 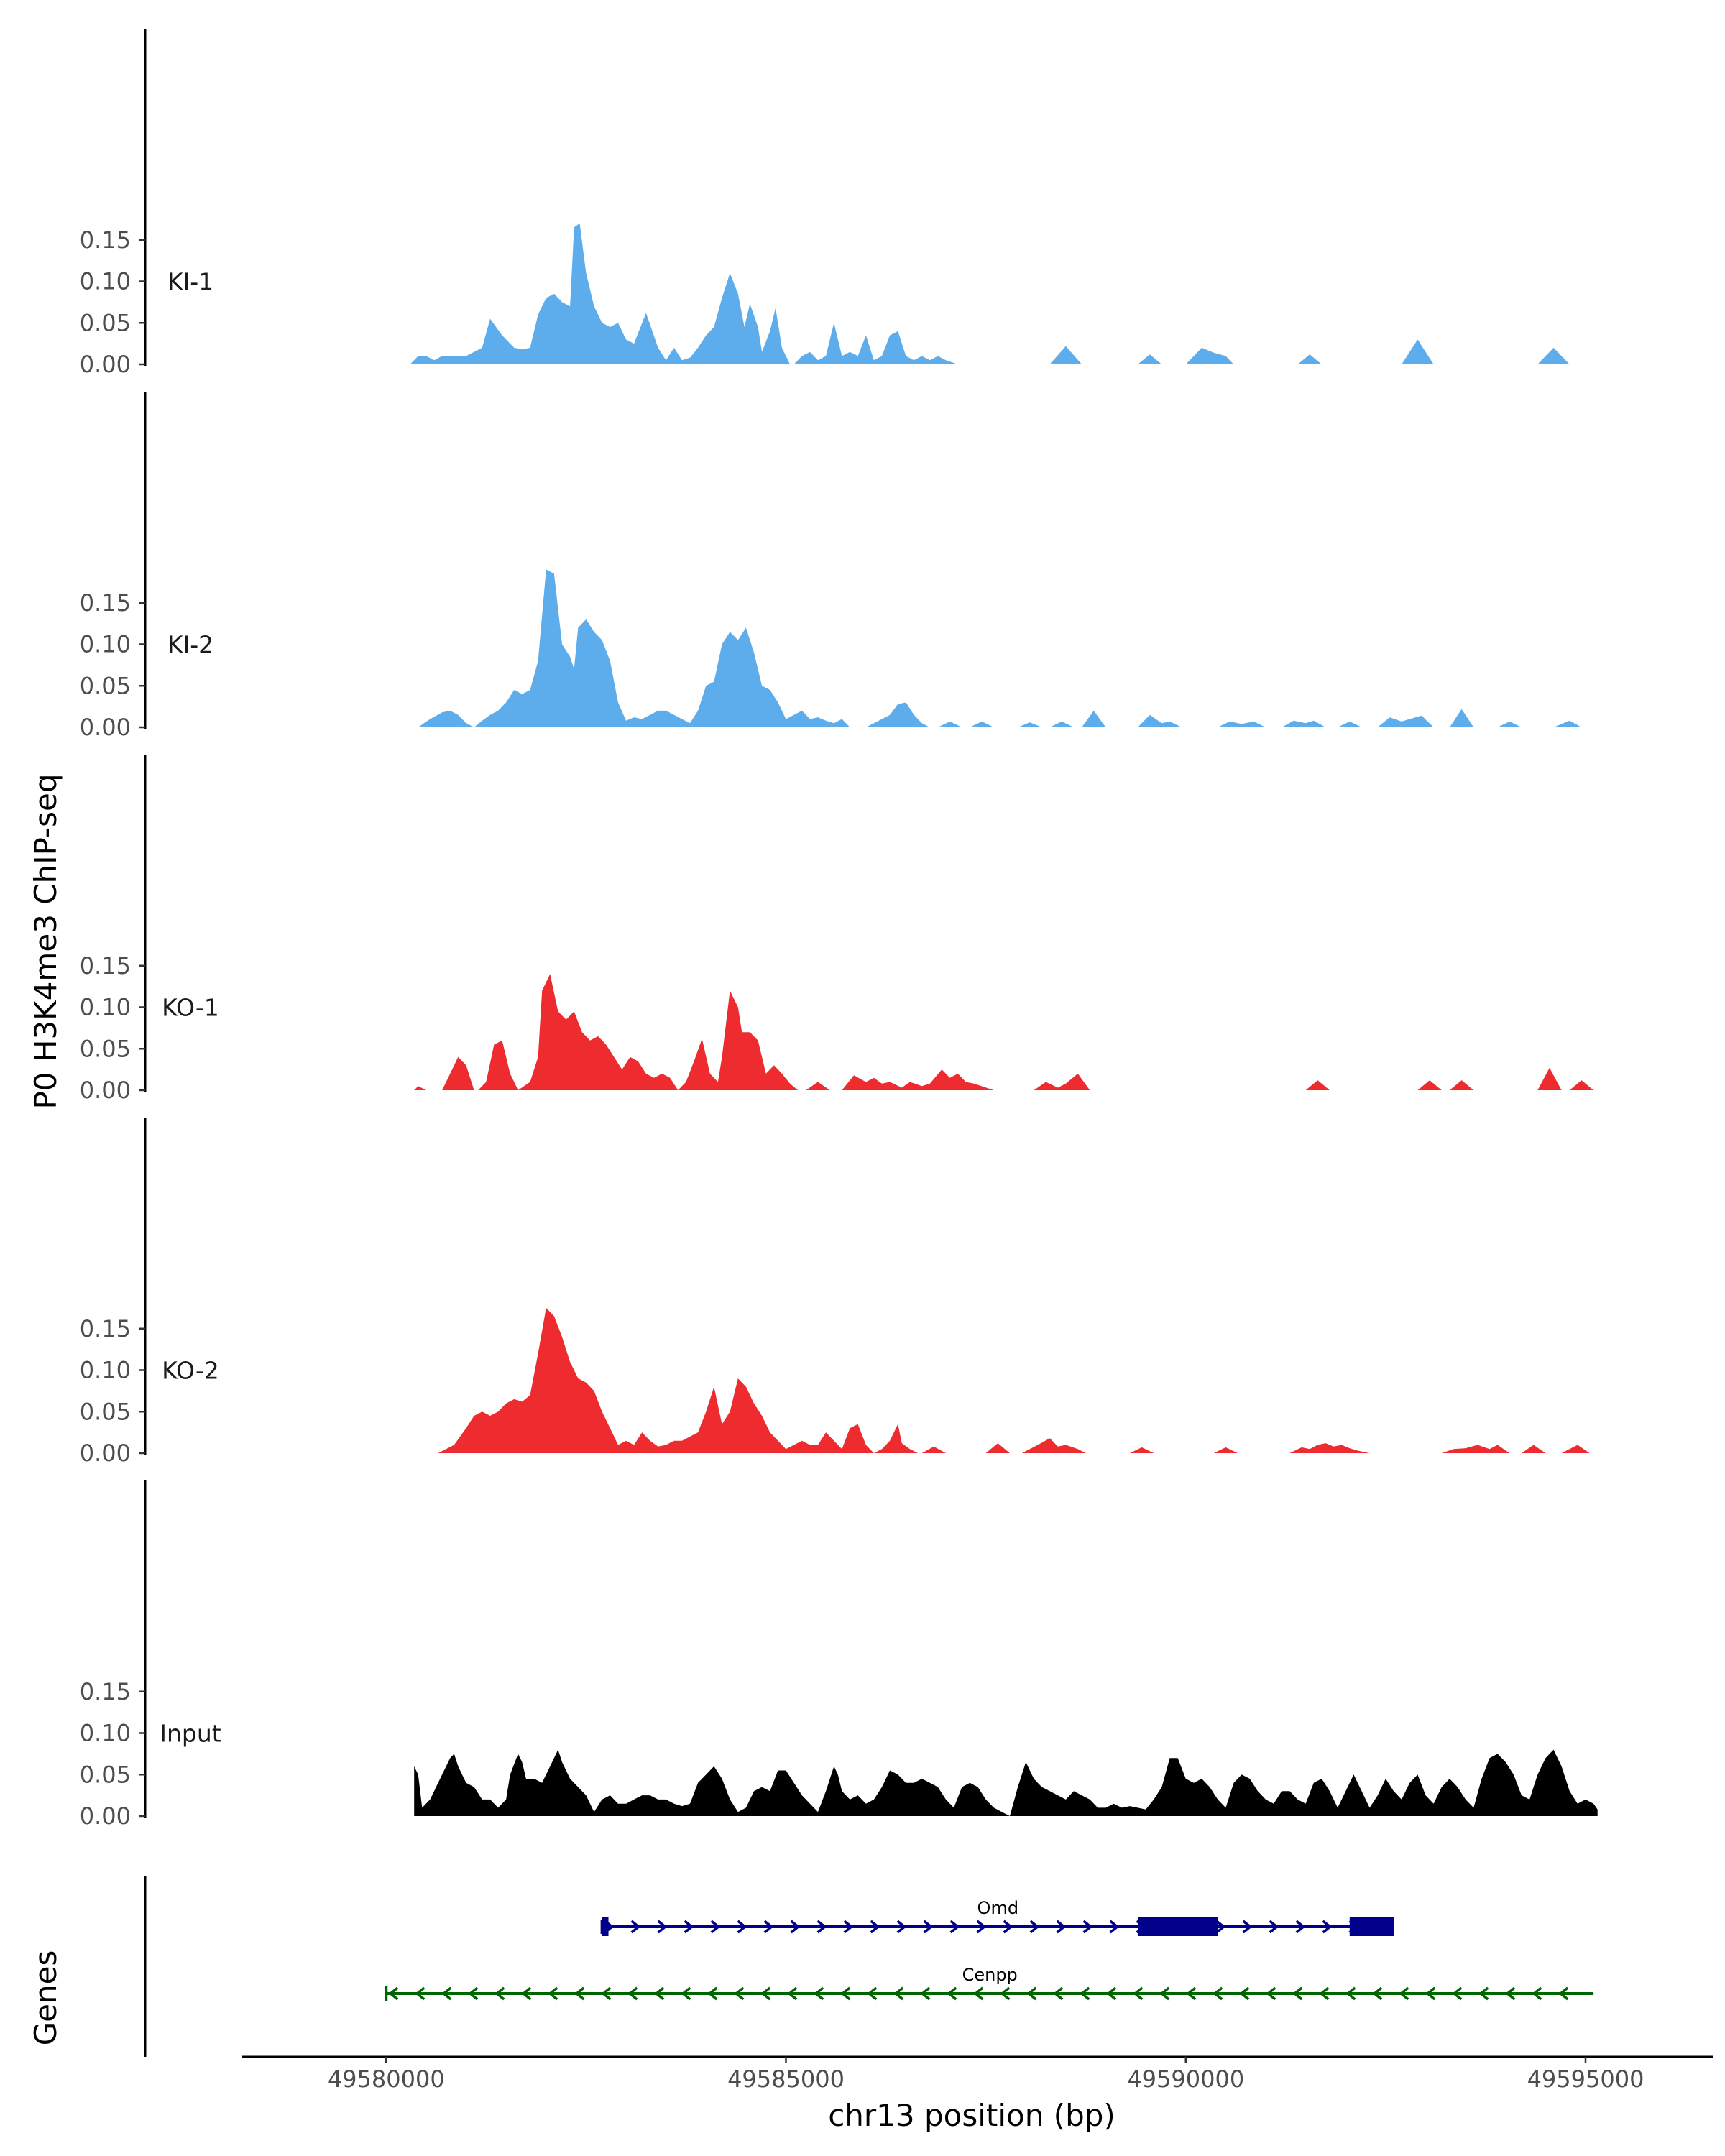 I want to click on track-ko-2: 0.00 0.05 0.10 0.15 KO-2, so click(x=835, y=1292).